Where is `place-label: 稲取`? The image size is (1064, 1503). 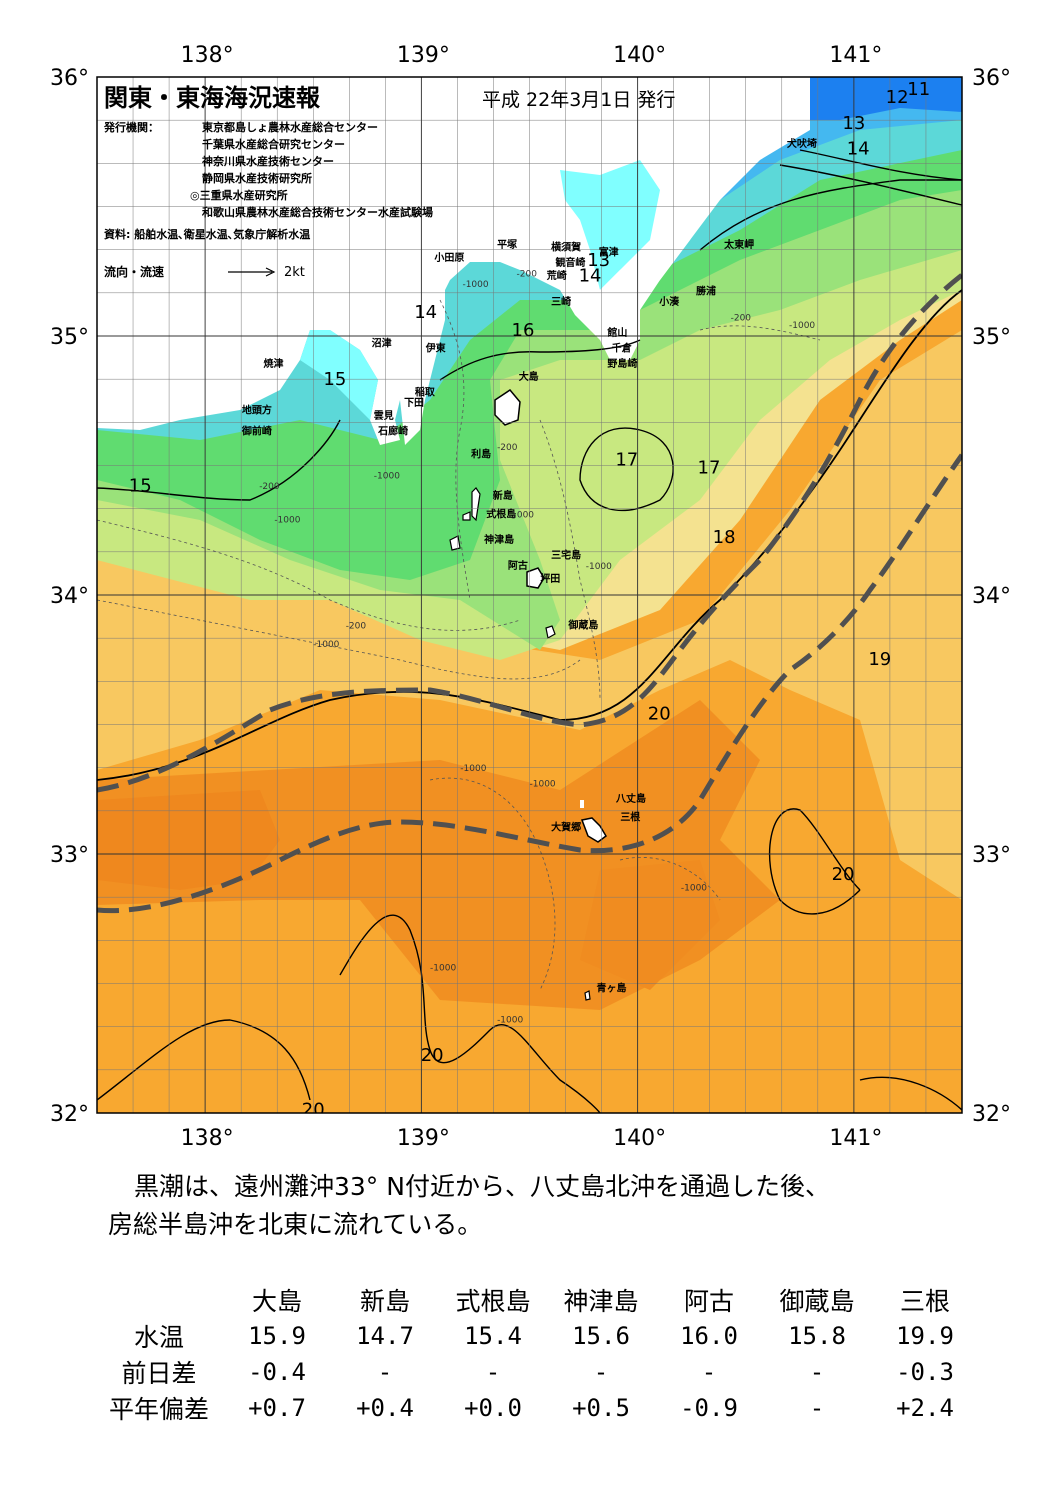
place-label: 稲取 is located at coordinates (425, 392).